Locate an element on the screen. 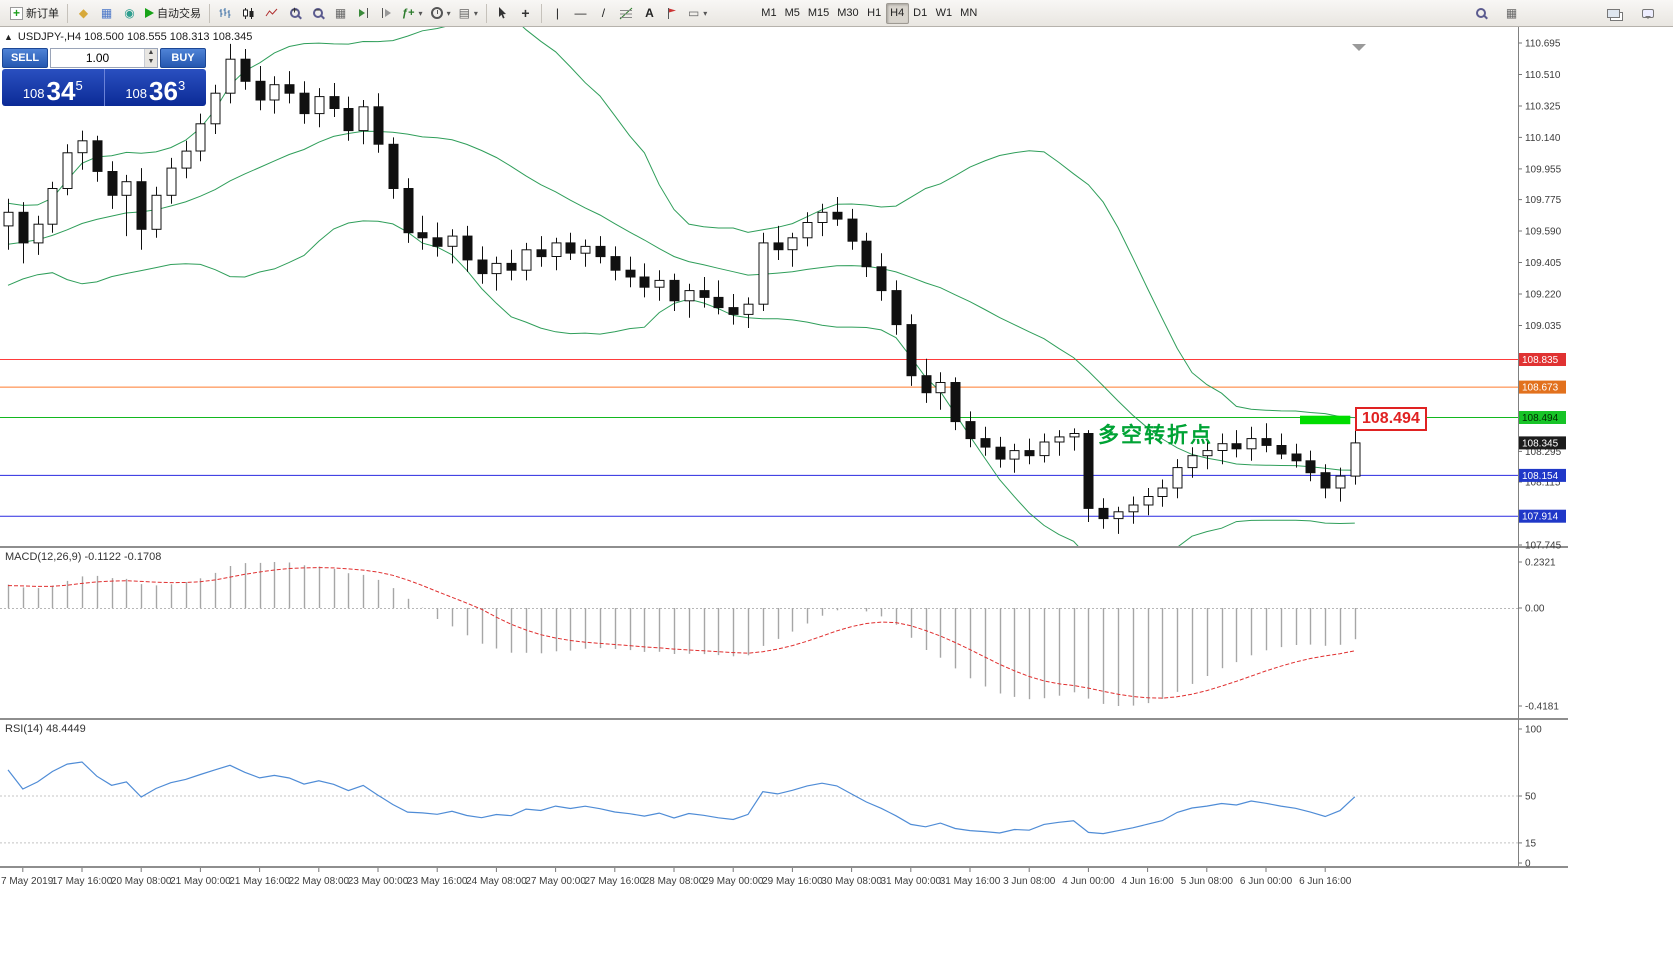 This screenshot has height=954, width=1673. collapse-arrow-icon: ▲ is located at coordinates (8, 37).